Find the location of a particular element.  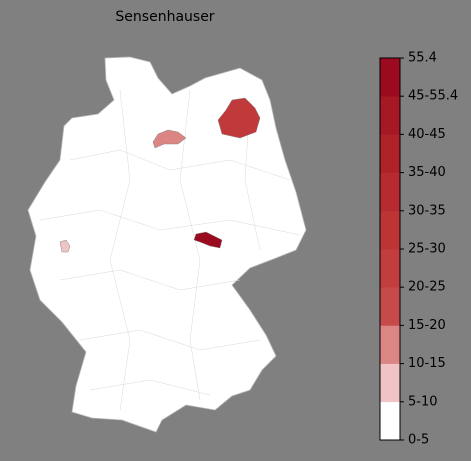

colorbar-label: 25-30 is located at coordinates (427, 249).